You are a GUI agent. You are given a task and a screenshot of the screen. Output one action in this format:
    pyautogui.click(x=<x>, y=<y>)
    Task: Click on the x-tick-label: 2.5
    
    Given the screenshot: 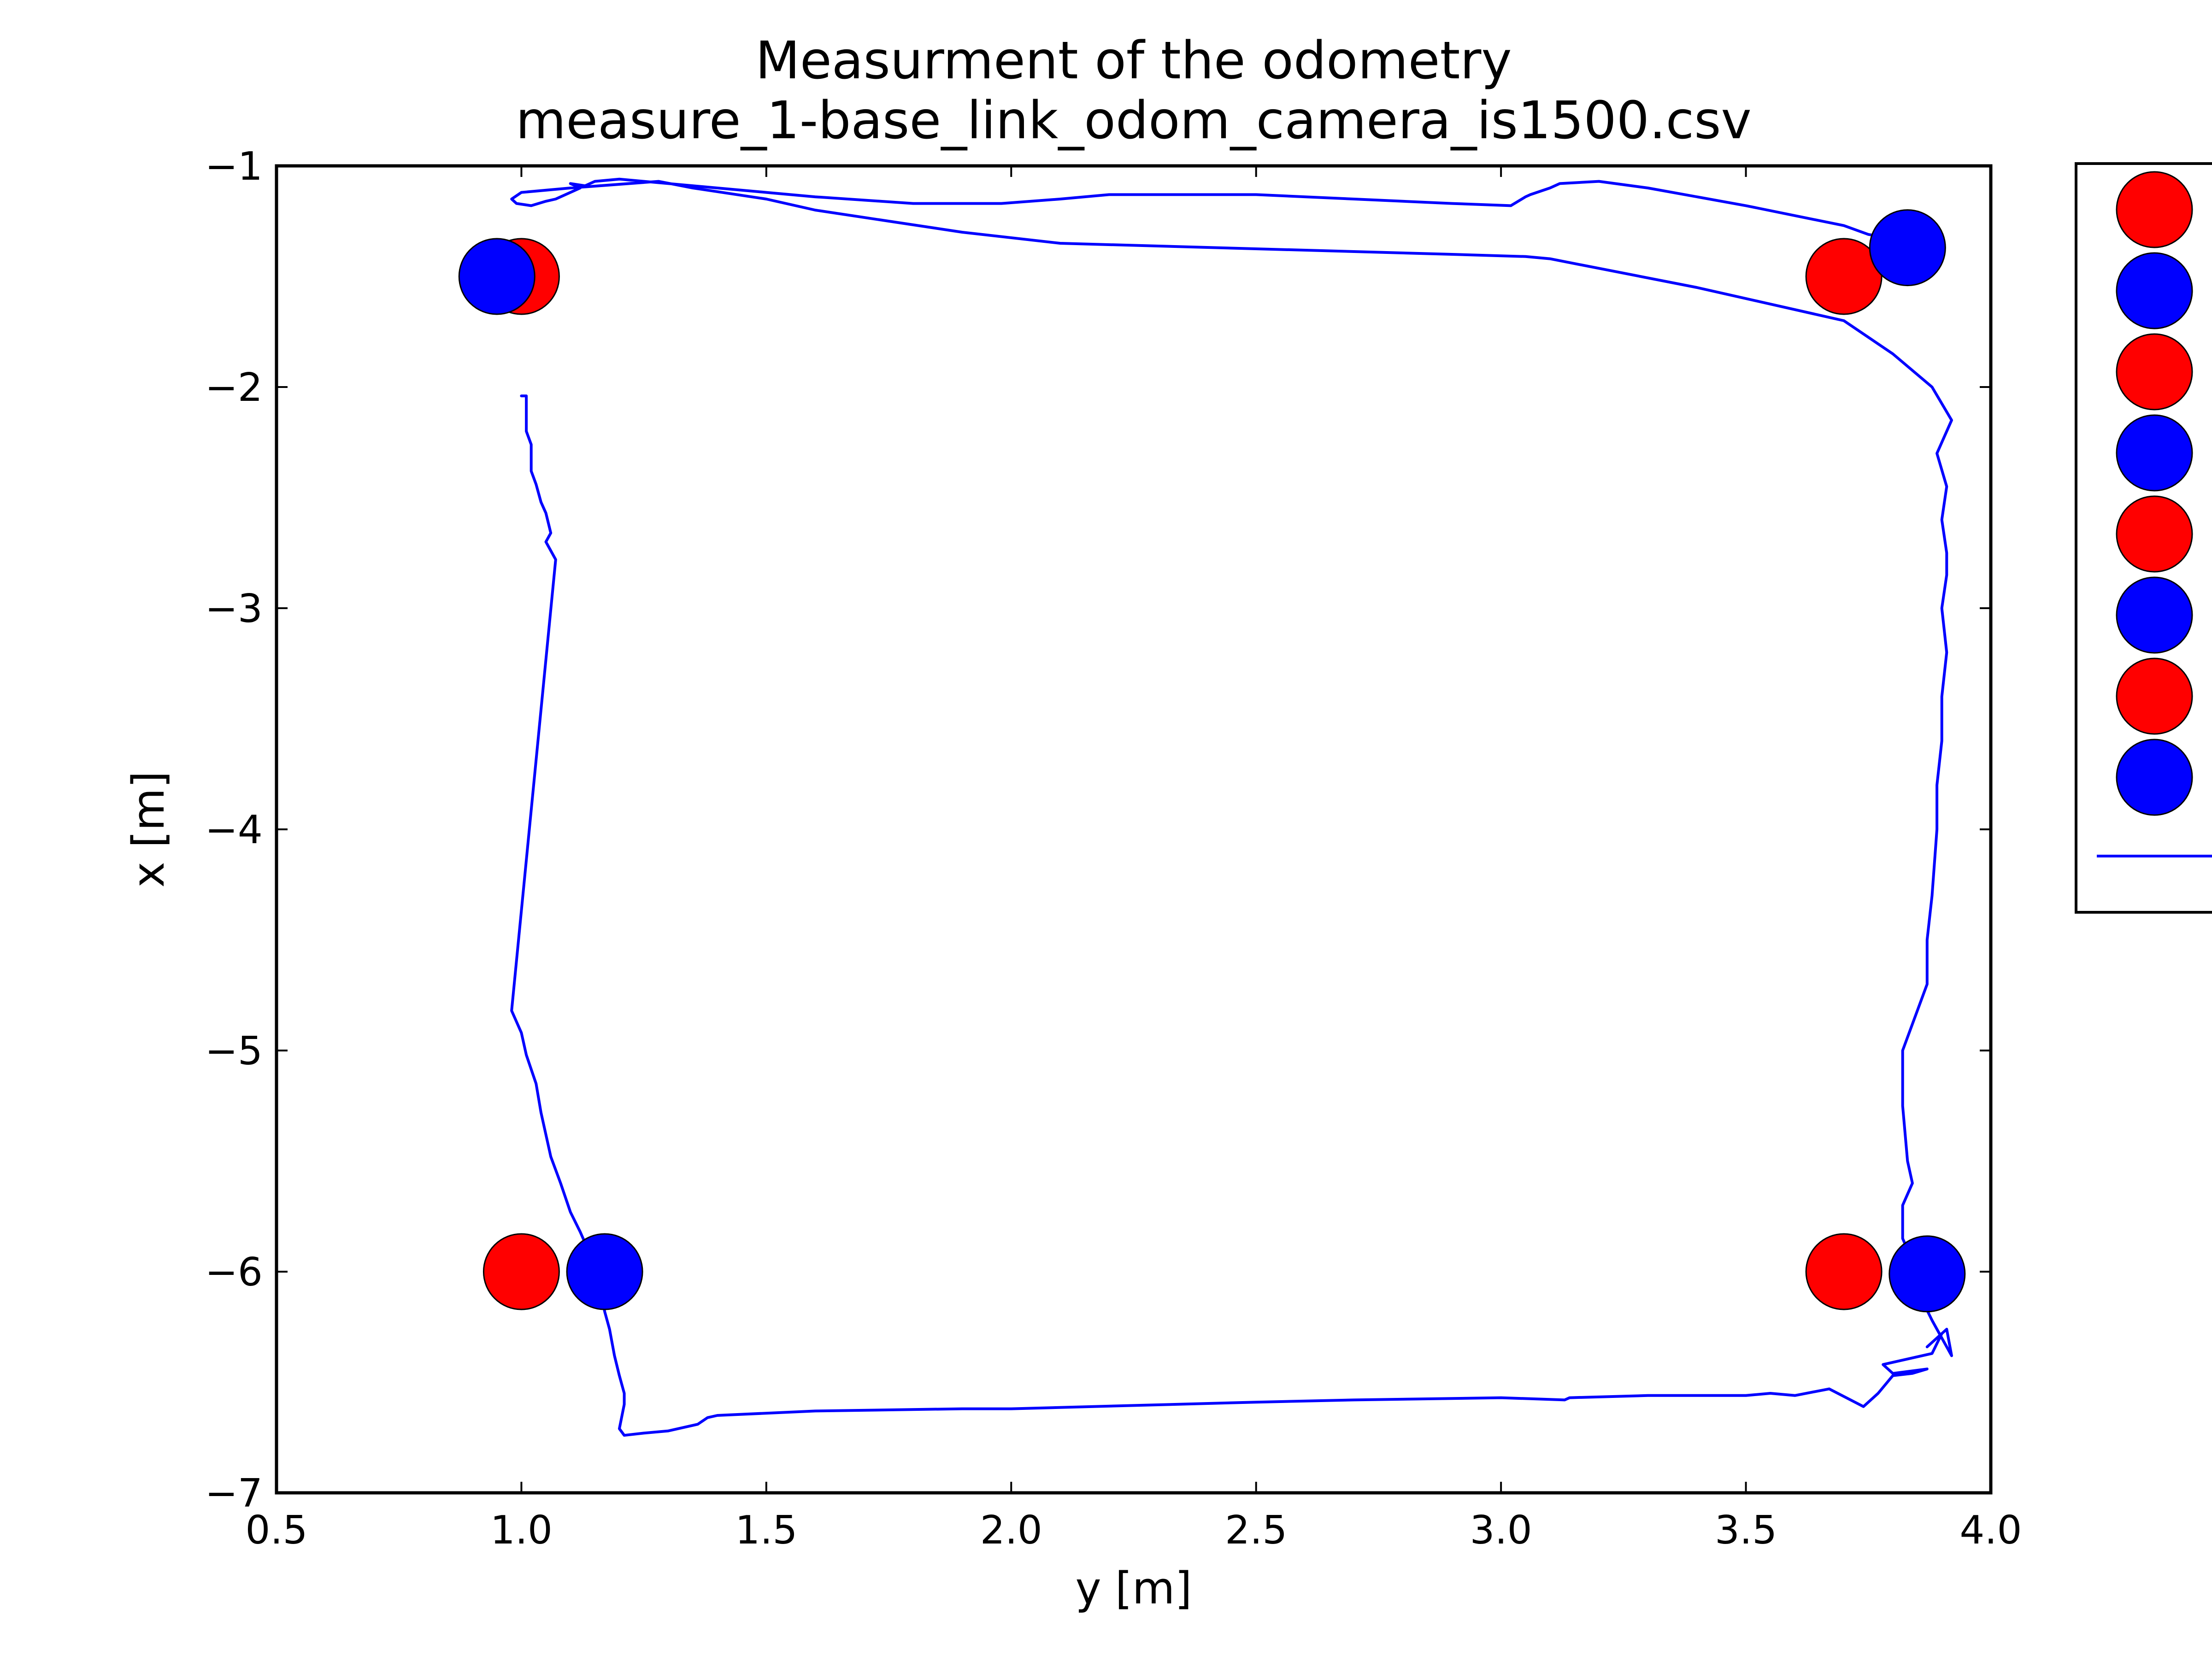 What is the action you would take?
    pyautogui.click(x=1256, y=1530)
    